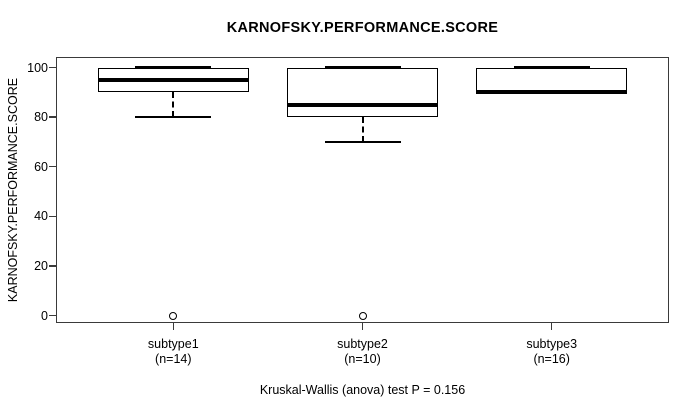 This screenshot has height=400, width=700. What do you see at coordinates (41, 216) in the screenshot?
I see `y-axis-tick-label: 40` at bounding box center [41, 216].